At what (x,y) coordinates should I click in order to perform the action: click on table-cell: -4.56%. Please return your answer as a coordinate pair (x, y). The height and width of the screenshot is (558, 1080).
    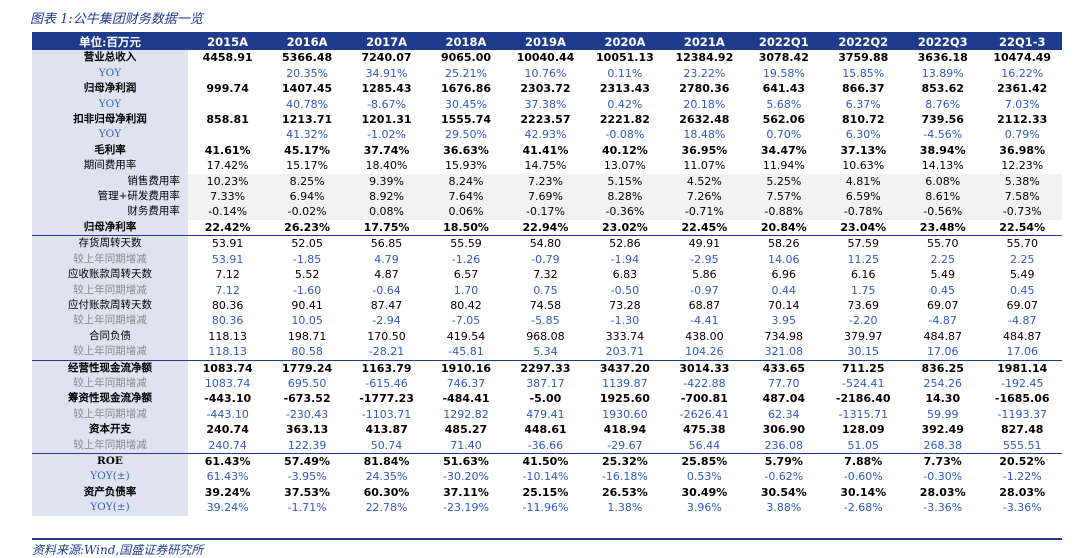
    Looking at the image, I should click on (943, 135).